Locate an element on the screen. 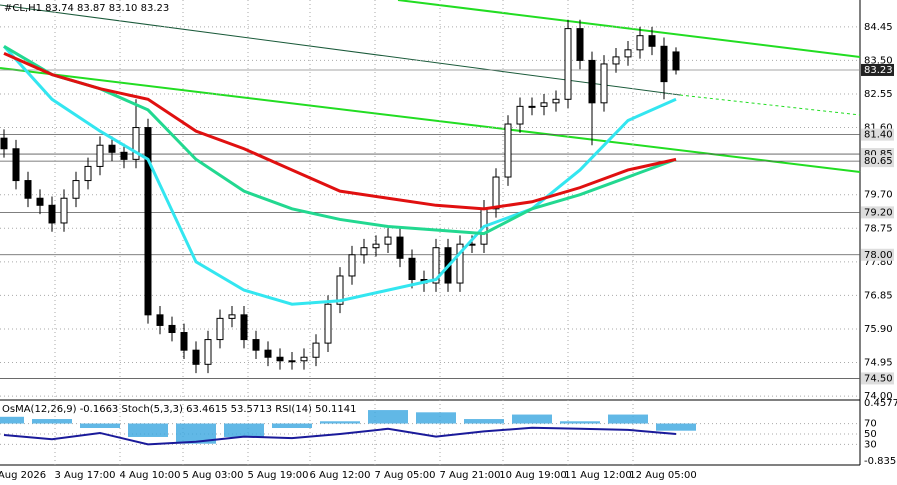  level-label: 83.23 is located at coordinates (878, 70).